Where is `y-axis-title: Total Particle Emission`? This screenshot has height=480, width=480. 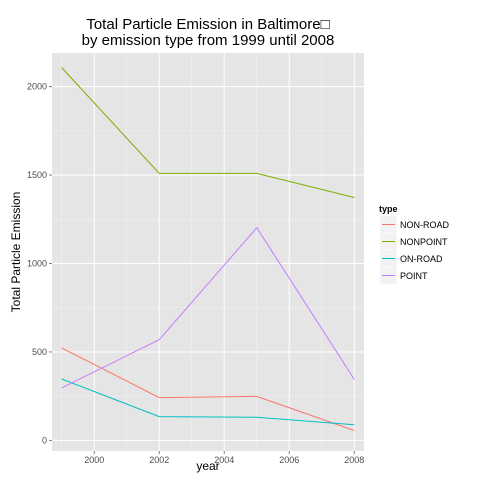
y-axis-title: Total Particle Emission is located at coordinates (16, 252).